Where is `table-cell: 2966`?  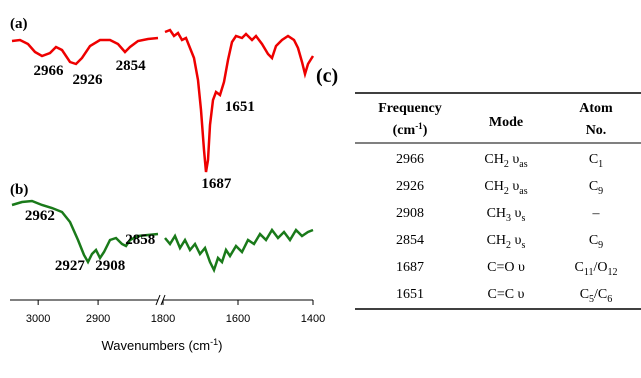
table-cell: 2966 is located at coordinates (410, 159).